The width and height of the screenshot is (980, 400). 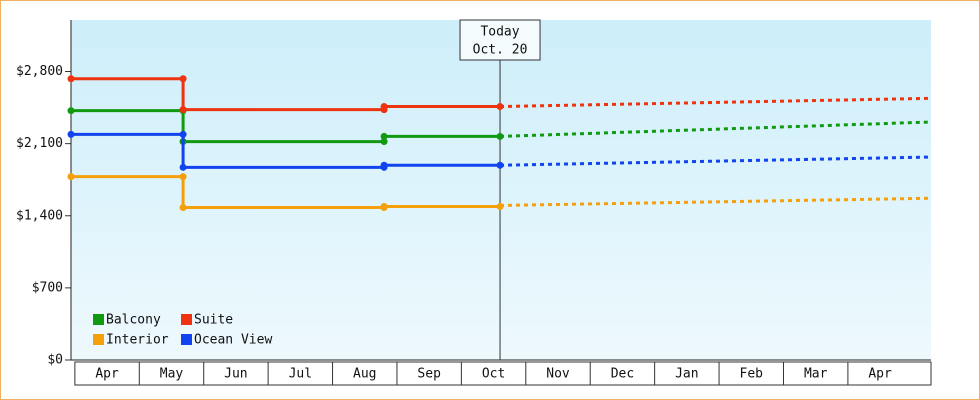 What do you see at coordinates (39, 71) in the screenshot?
I see `y-tick-label: $2,800` at bounding box center [39, 71].